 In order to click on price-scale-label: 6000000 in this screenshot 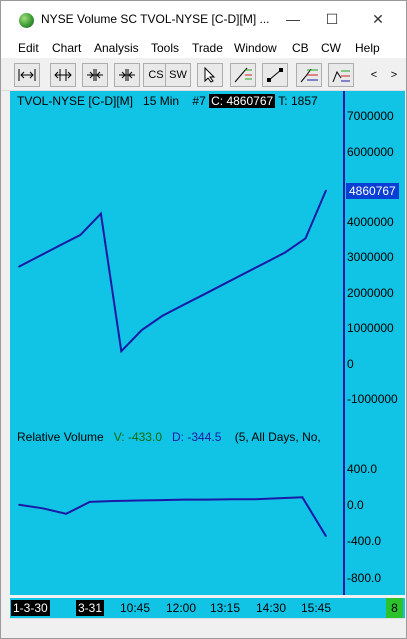, I will do `click(370, 152)`.